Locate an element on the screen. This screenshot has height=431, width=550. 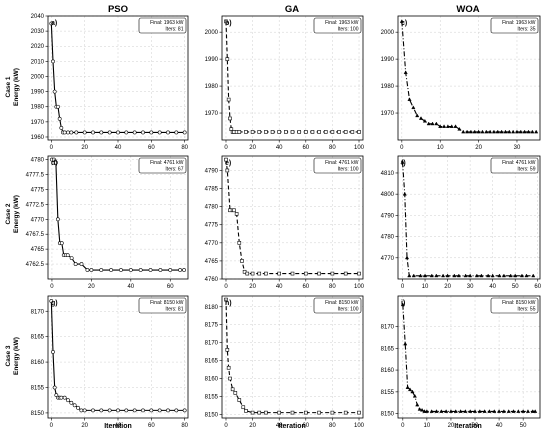
y-tick-label: 4765 is located at coordinates (38, 250).